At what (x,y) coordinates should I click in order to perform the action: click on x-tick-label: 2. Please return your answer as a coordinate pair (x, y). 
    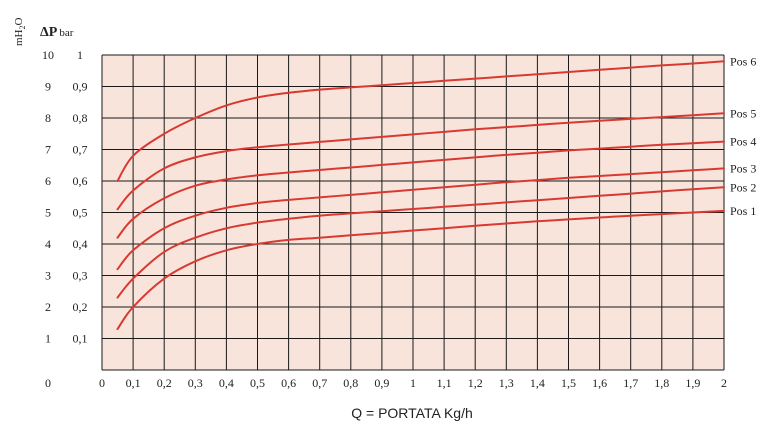
    Looking at the image, I should click on (724, 383).